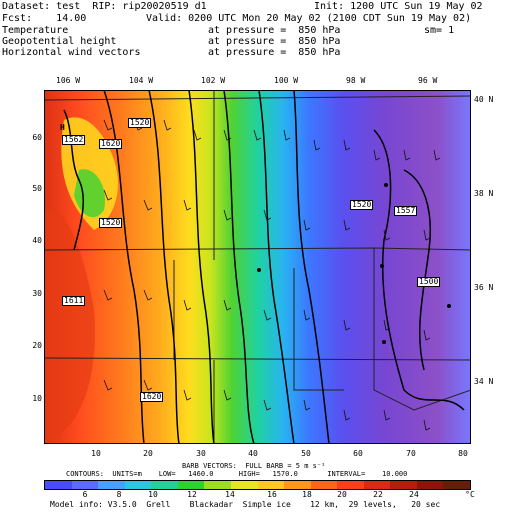 This screenshot has height=512, width=512. What do you see at coordinates (286, 80) in the screenshot?
I see `lon-label: 100 W` at bounding box center [286, 80].